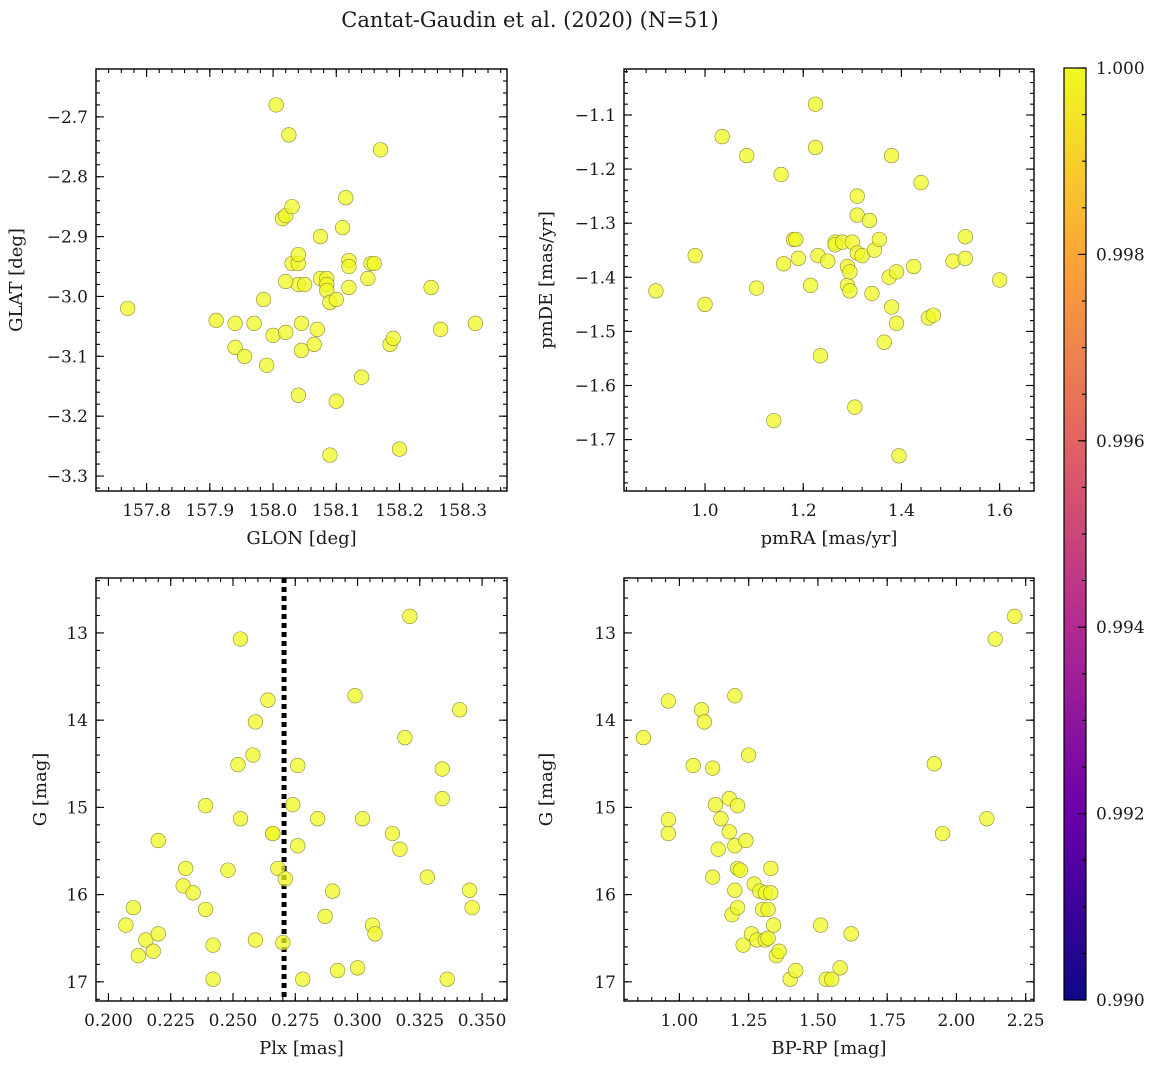 This screenshot has height=1068, width=1161. I want to click on x-tick-label: 1.00, so click(679, 1021).